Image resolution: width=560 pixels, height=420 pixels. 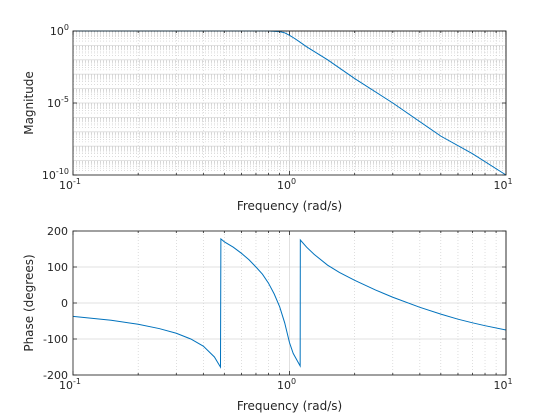 I want to click on y-tick-exponent: 0, so click(x=66, y=27).